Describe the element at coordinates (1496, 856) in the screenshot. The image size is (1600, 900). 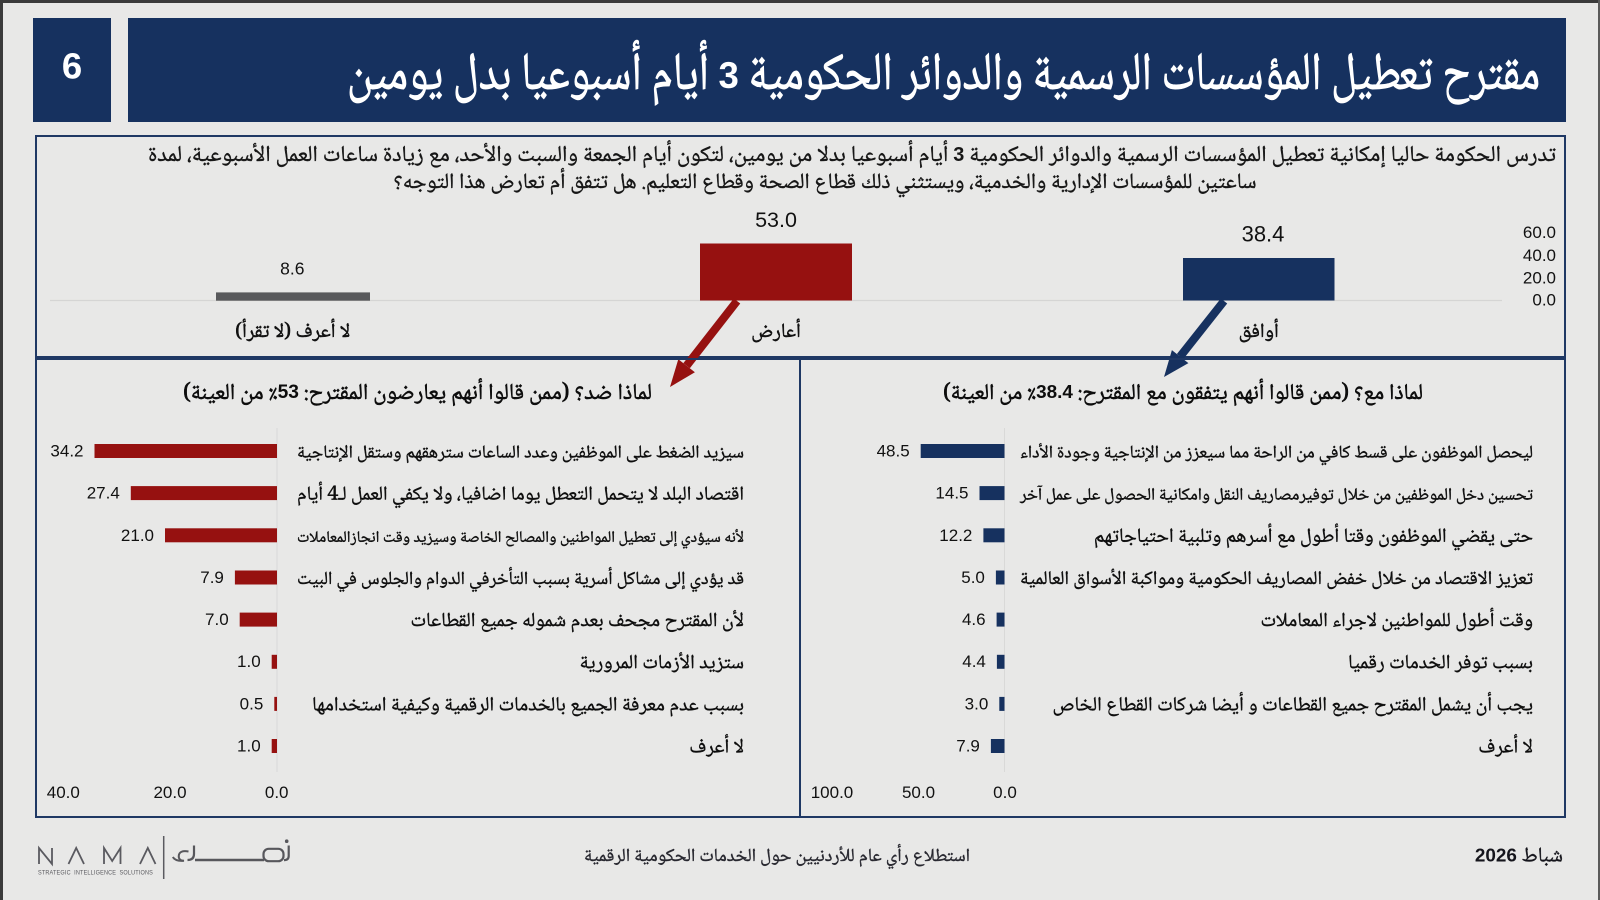
I see `svg-text: 2026` at that location.